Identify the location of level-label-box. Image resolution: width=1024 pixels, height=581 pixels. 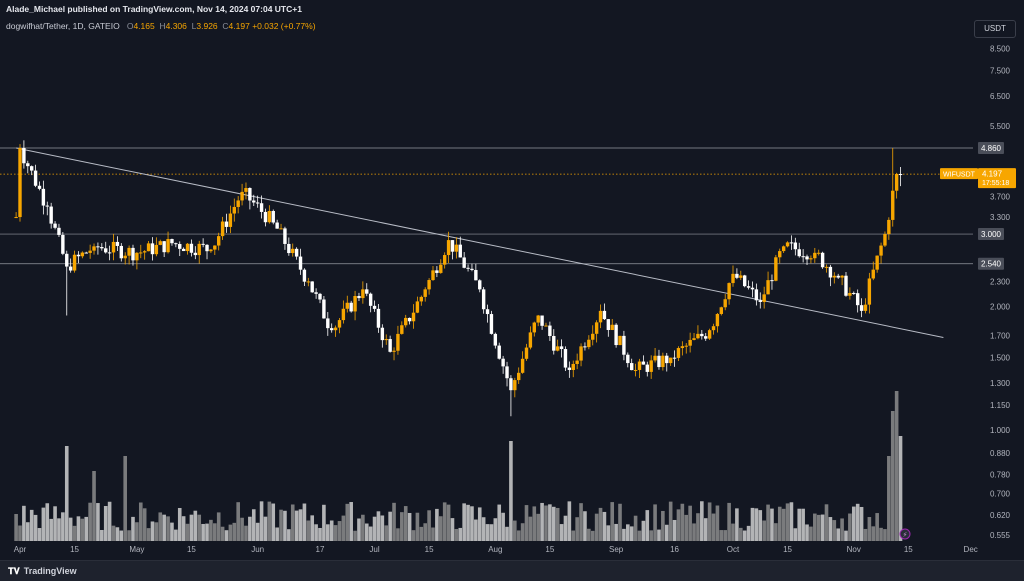
(991, 234).